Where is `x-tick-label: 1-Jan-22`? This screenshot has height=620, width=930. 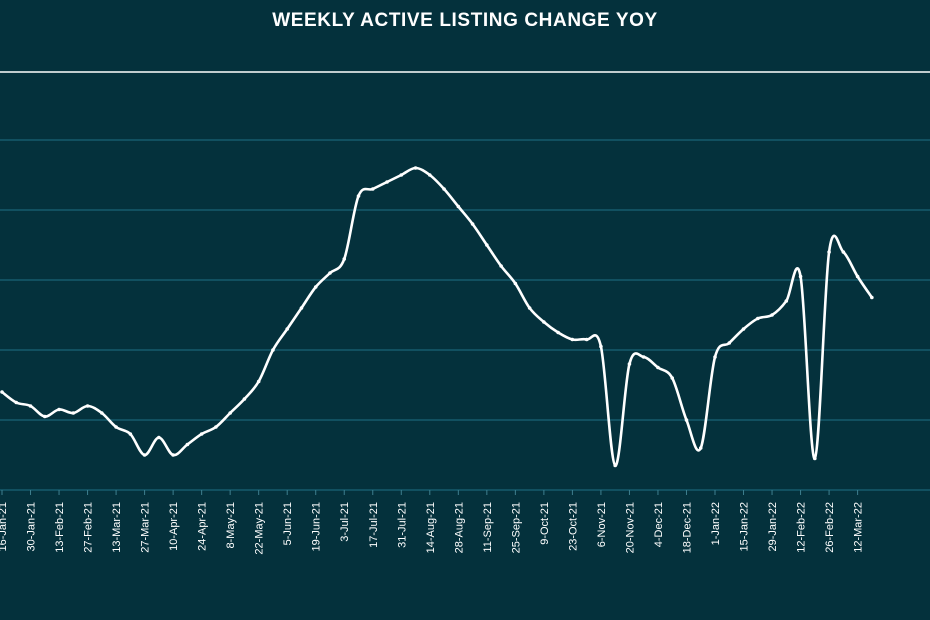 x-tick-label: 1-Jan-22 is located at coordinates (716, 523).